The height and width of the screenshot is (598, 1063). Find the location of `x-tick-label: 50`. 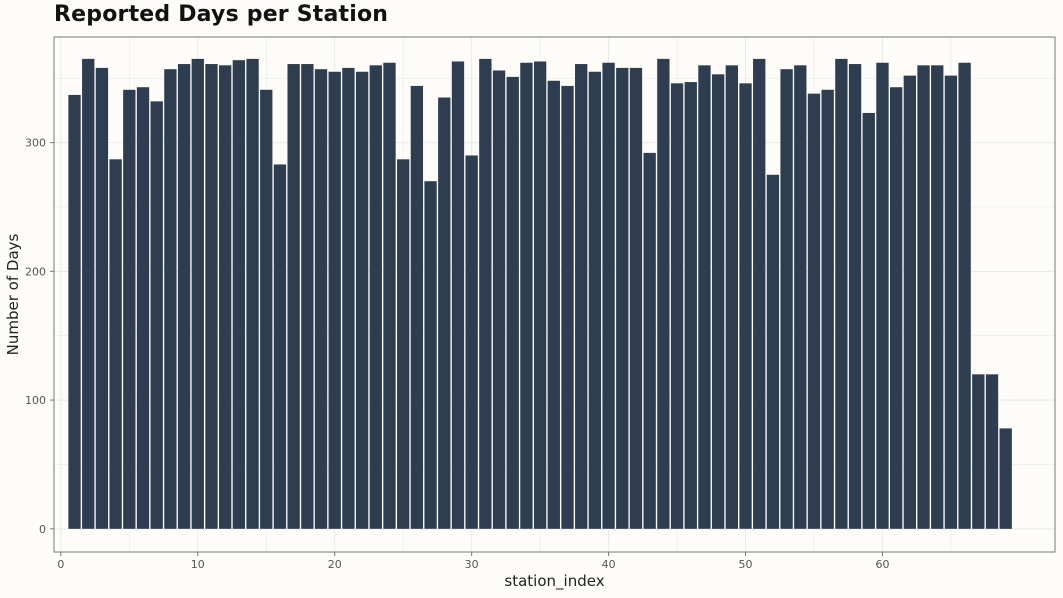

x-tick-label: 50 is located at coordinates (746, 564).